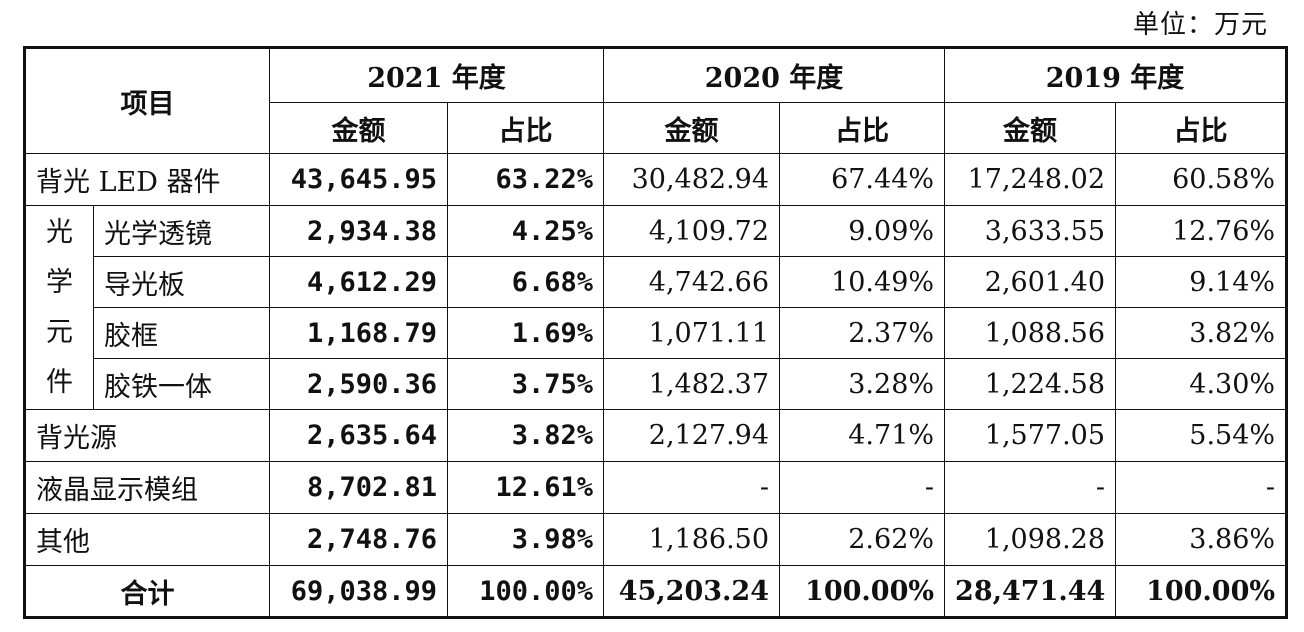  What do you see at coordinates (1201, 591) in the screenshot?
I see `total-ratio-2019: 100.00%` at bounding box center [1201, 591].